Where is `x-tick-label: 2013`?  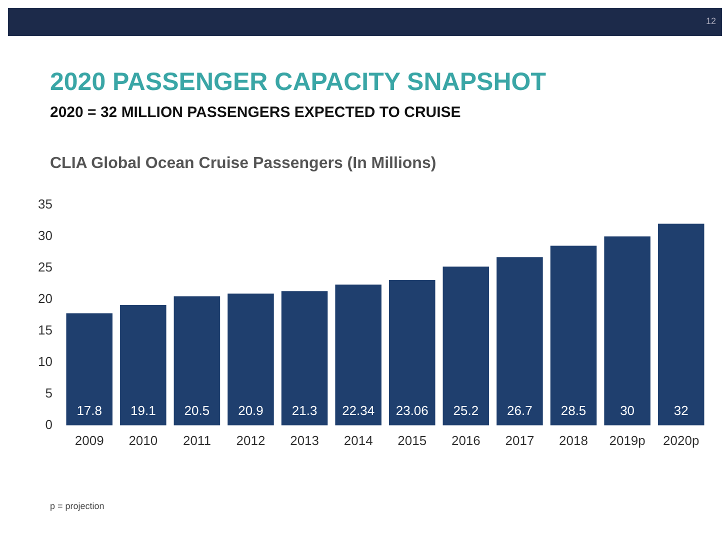 x-tick-label: 2013 is located at coordinates (304, 440).